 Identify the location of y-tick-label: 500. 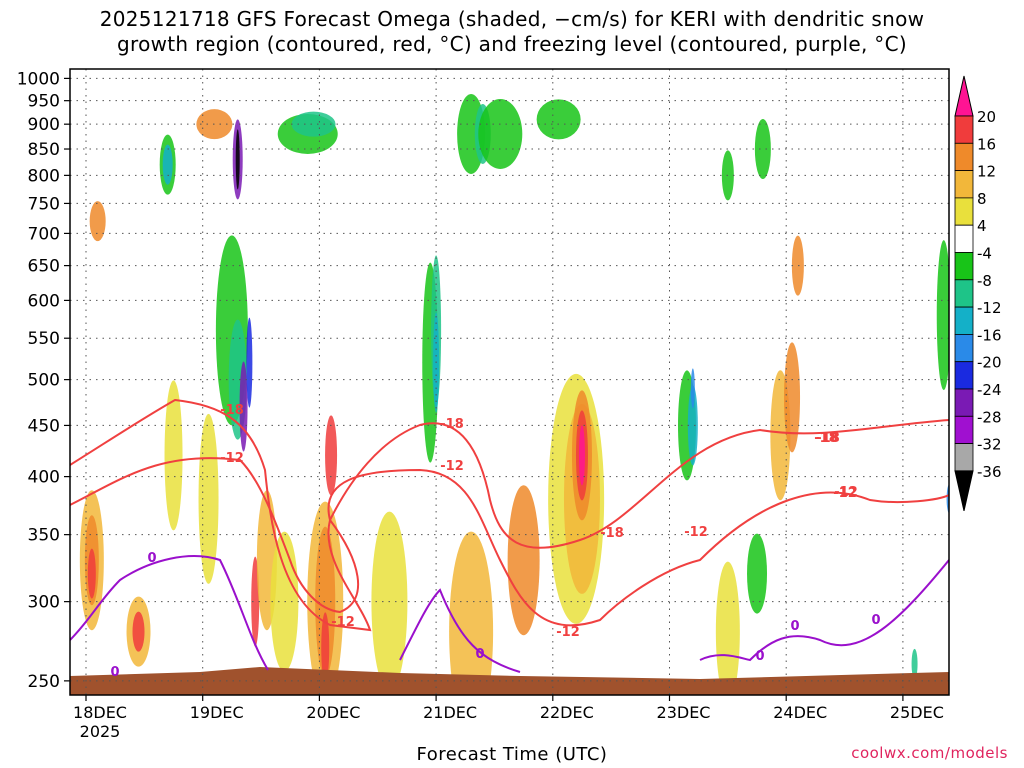
(44, 381).